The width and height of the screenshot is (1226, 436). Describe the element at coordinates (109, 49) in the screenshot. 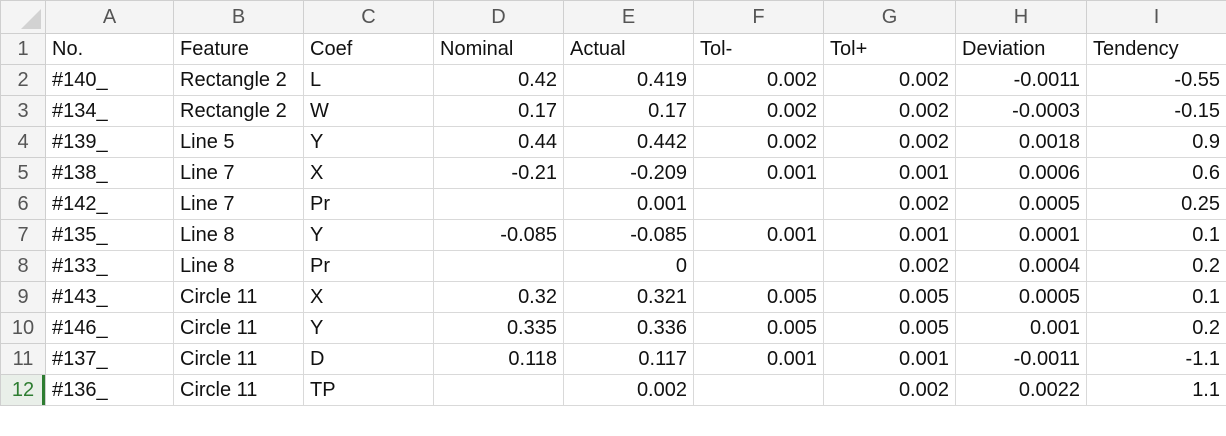

I see `cell-a1: No.` at that location.